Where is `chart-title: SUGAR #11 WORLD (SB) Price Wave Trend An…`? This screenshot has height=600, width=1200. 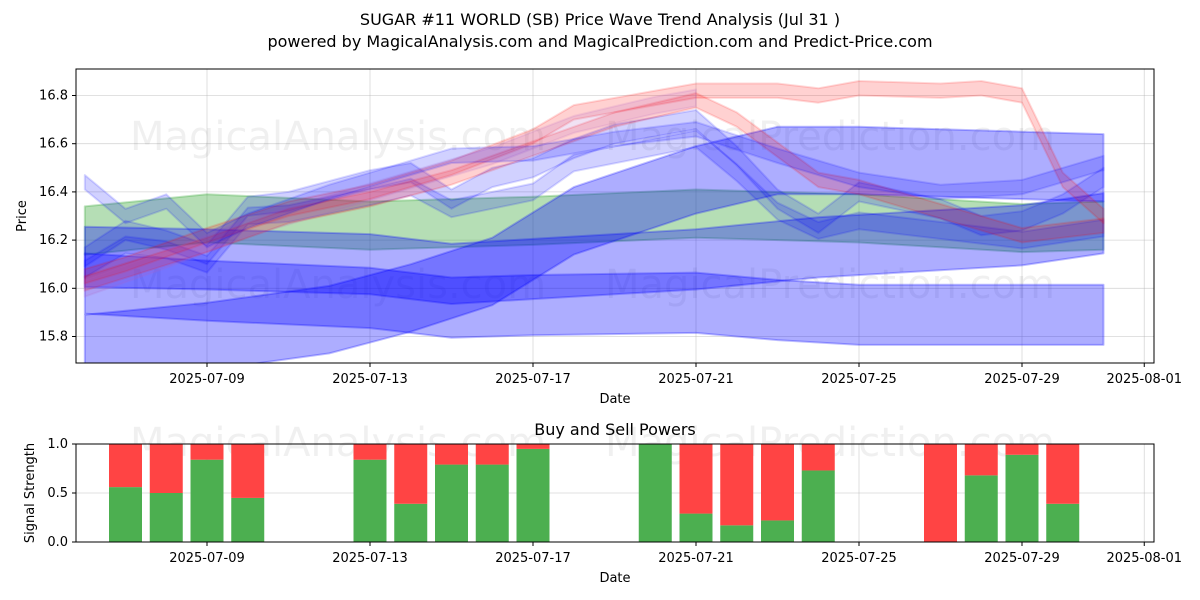
chart-title: SUGAR #11 WORLD (SB) Price Wave Trend An… is located at coordinates (600, 19).